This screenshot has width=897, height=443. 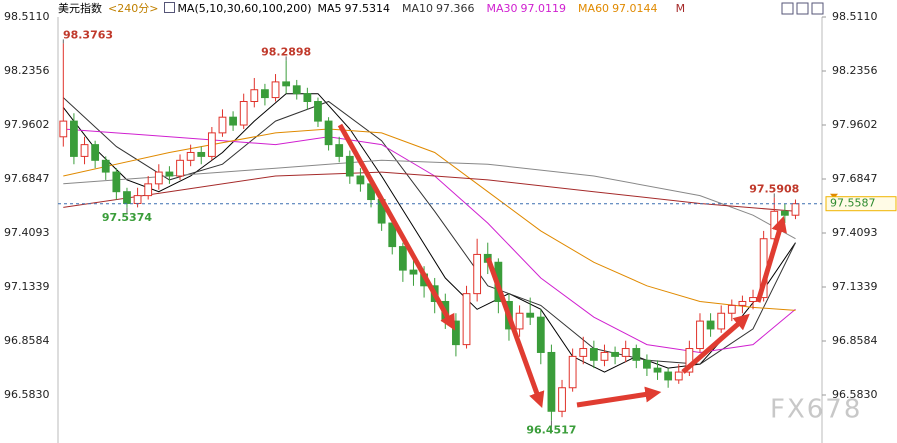 What do you see at coordinates (80, 8) in the screenshot?
I see `header-title: 美元指数` at bounding box center [80, 8].